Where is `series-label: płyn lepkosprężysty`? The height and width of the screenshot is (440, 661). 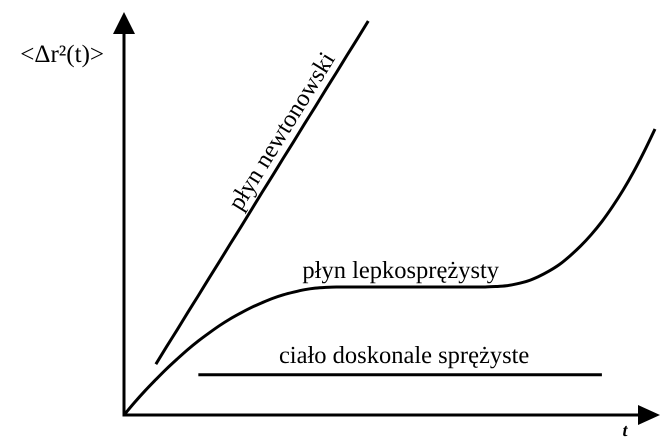
series-label: płyn lepkosprężysty is located at coordinates (401, 270).